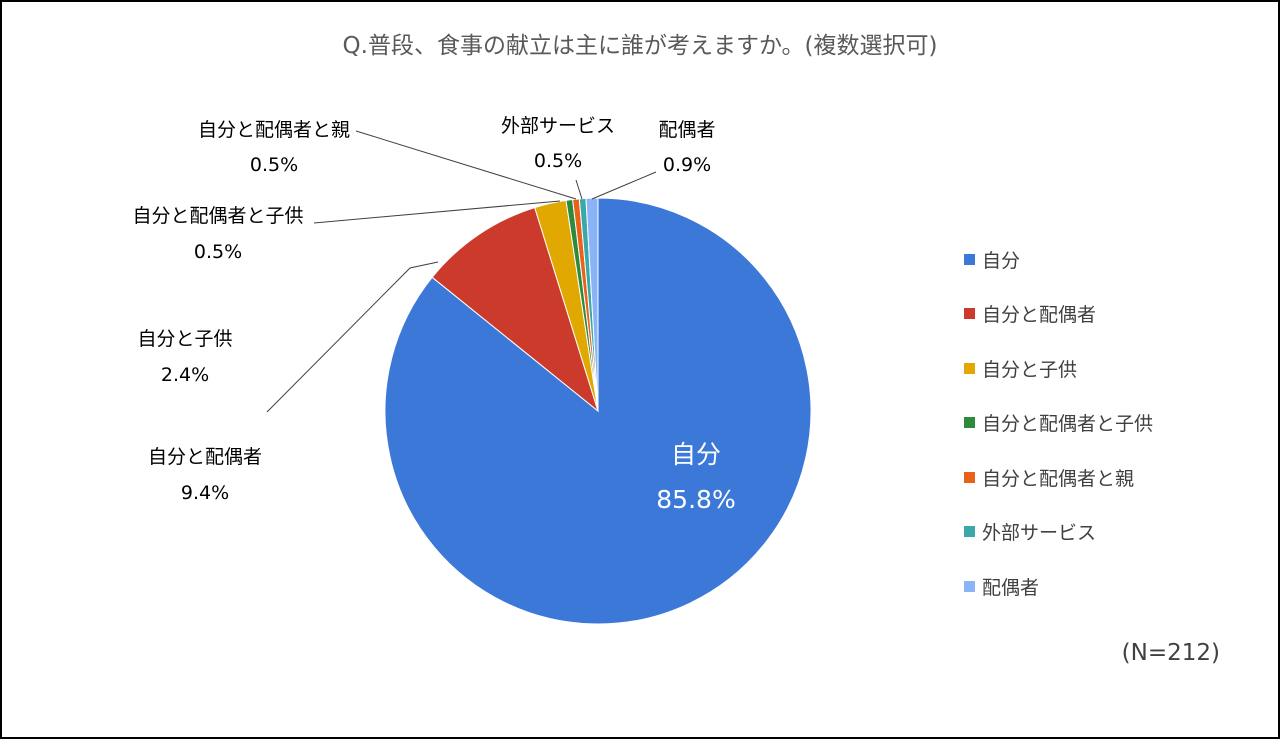 The width and height of the screenshot is (1280, 739). I want to click on legend-label-self: 自分, so click(1001, 260).